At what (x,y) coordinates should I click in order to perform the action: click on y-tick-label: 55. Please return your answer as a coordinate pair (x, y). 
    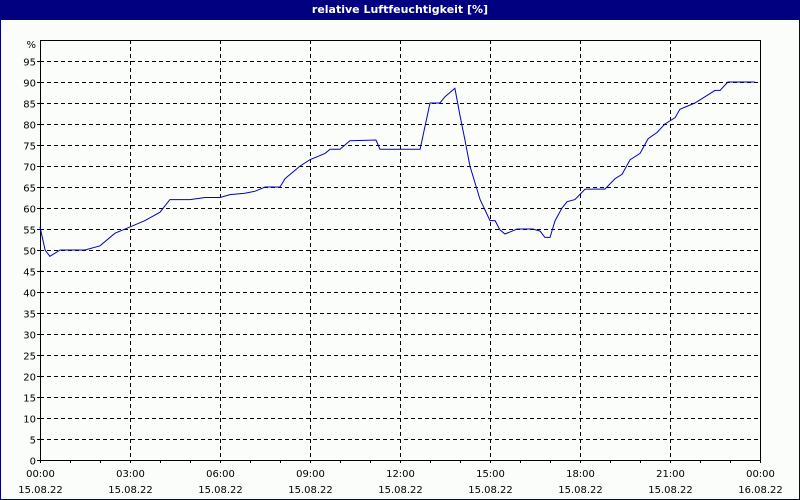
    Looking at the image, I should click on (29, 231).